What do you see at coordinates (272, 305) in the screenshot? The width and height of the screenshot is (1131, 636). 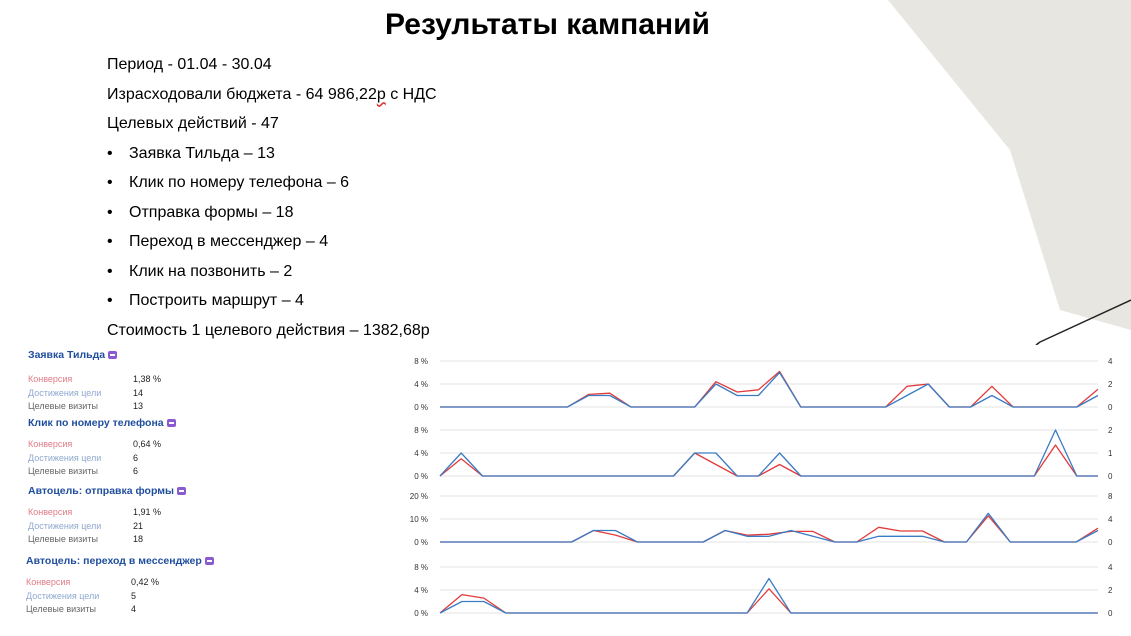 I see `bullet-item: Построить маршрут – 4` at bounding box center [272, 305].